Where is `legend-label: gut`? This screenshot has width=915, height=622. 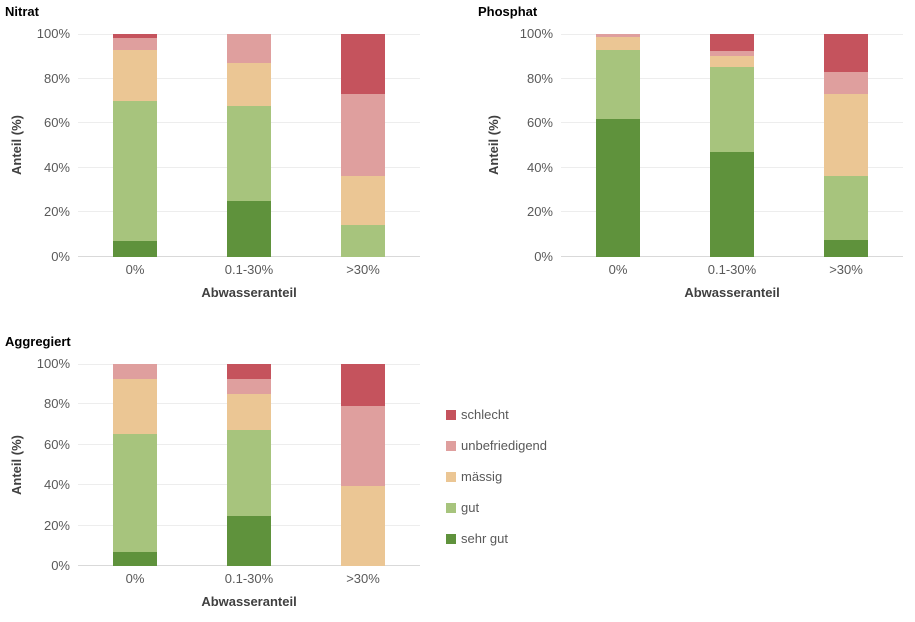 legend-label: gut is located at coordinates (470, 507).